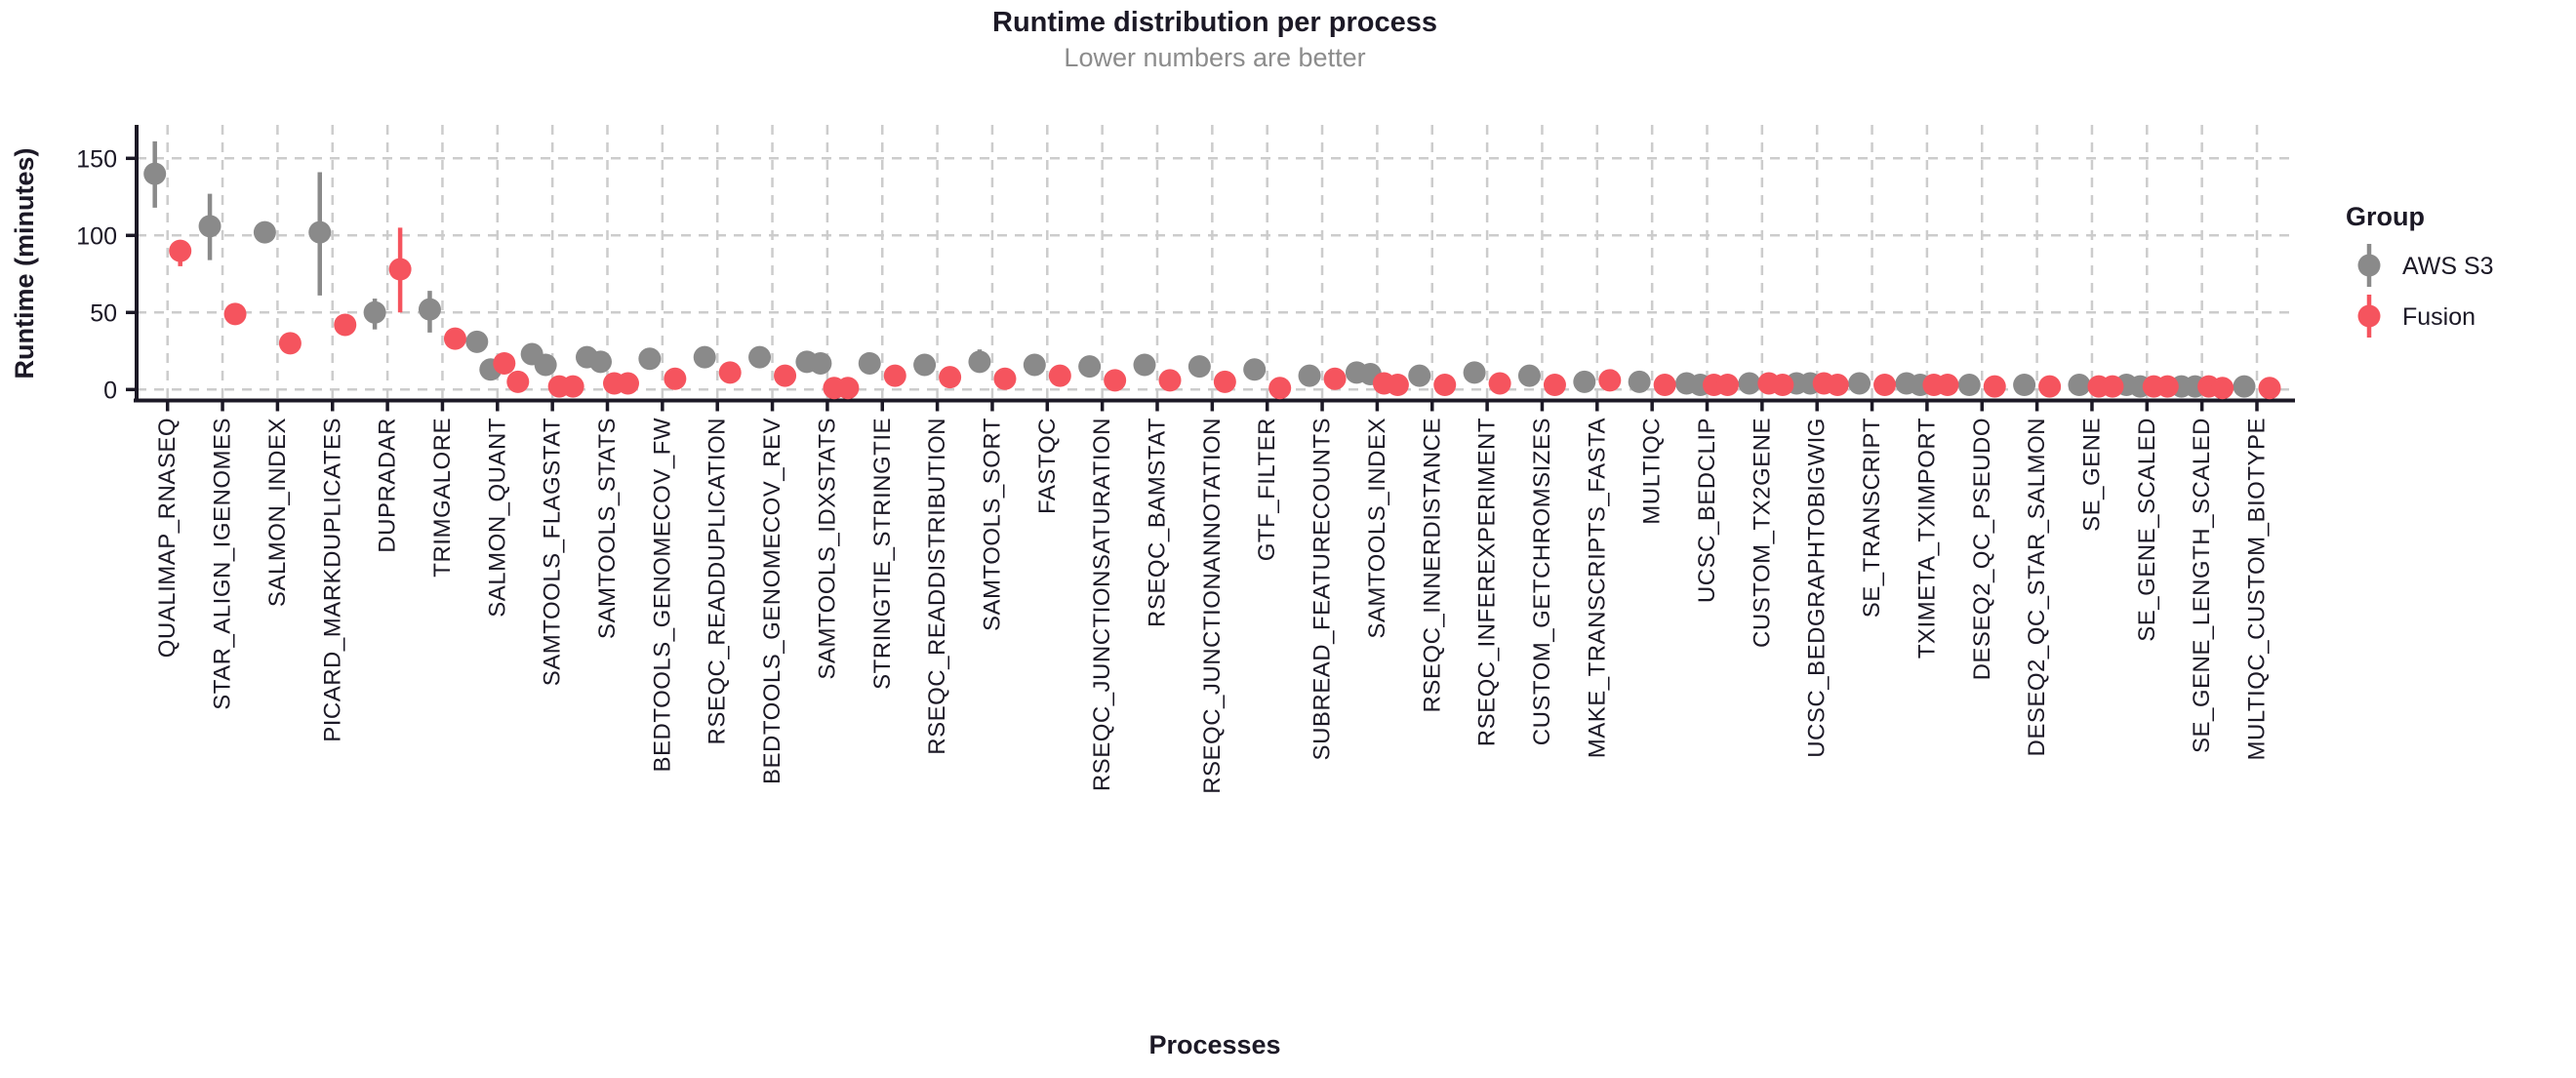  What do you see at coordinates (2369, 265) in the screenshot?
I see `aws-s3-point-icon` at bounding box center [2369, 265].